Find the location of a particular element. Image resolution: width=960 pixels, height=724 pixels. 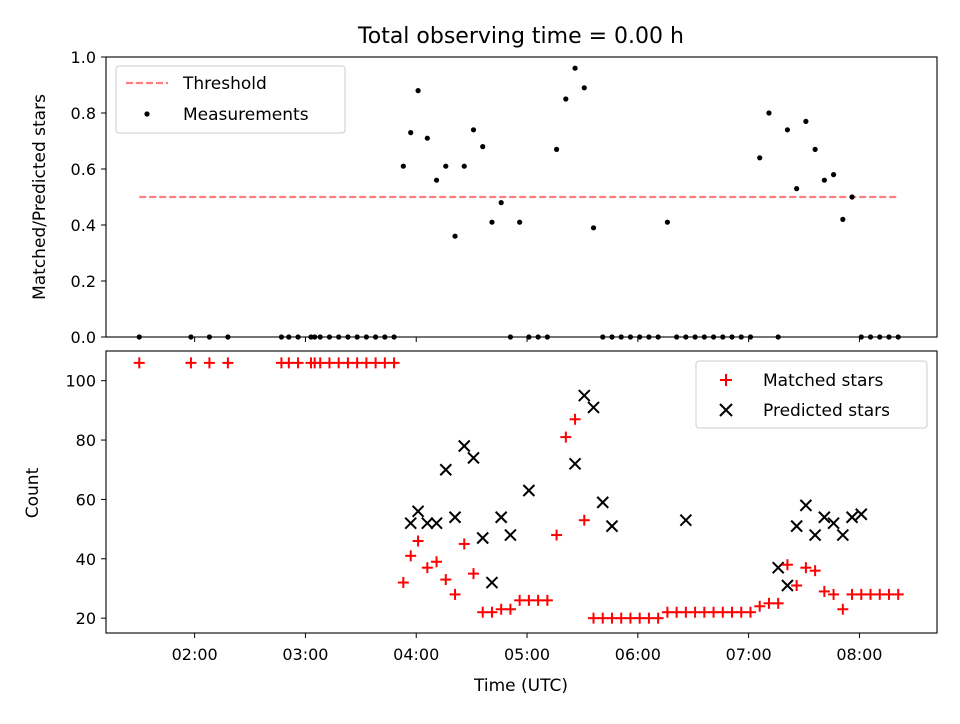

top-y-tick-label: 0.2 is located at coordinates (83, 281).